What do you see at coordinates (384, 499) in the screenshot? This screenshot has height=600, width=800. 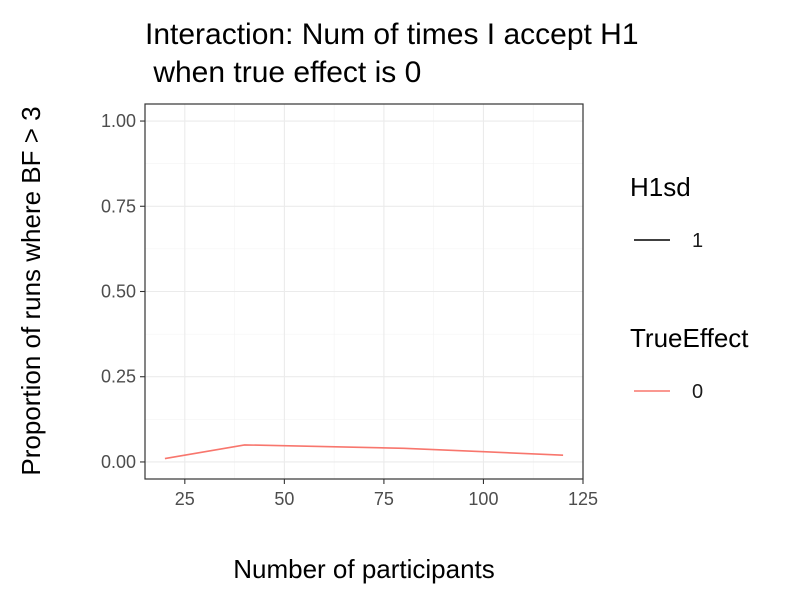 I see `x-tick-label: 75` at bounding box center [384, 499].